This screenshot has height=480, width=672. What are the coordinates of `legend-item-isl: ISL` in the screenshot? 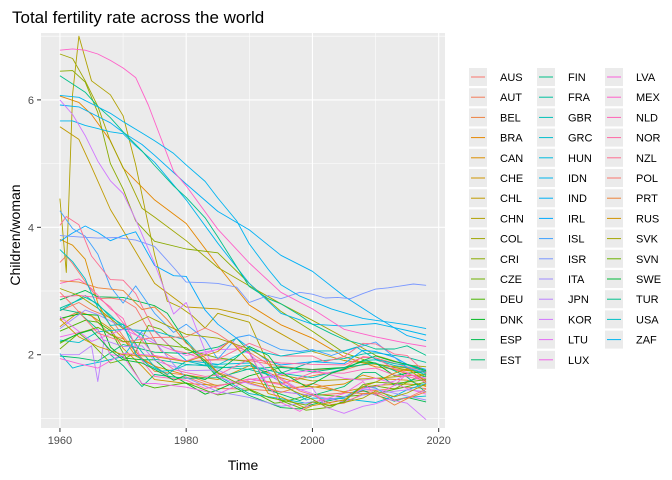 It's located at (561, 238).